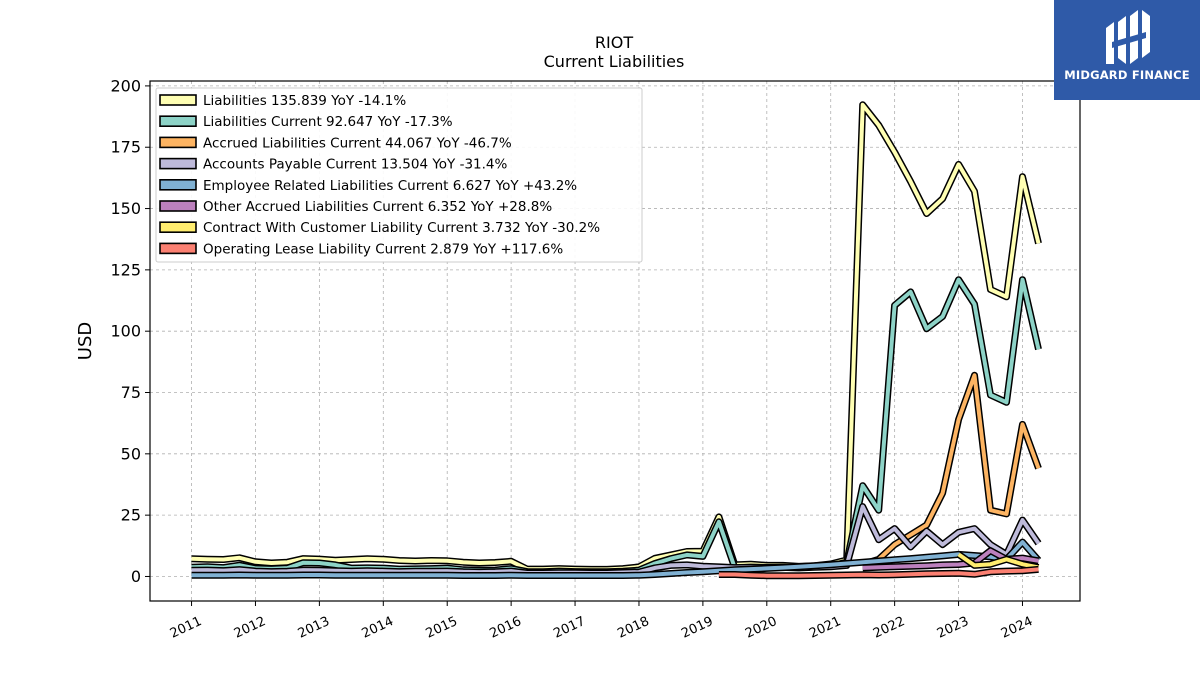 Image resolution: width=1200 pixels, height=675 pixels. What do you see at coordinates (614, 61) in the screenshot?
I see `chart-subtitle: Current Liabilities` at bounding box center [614, 61].